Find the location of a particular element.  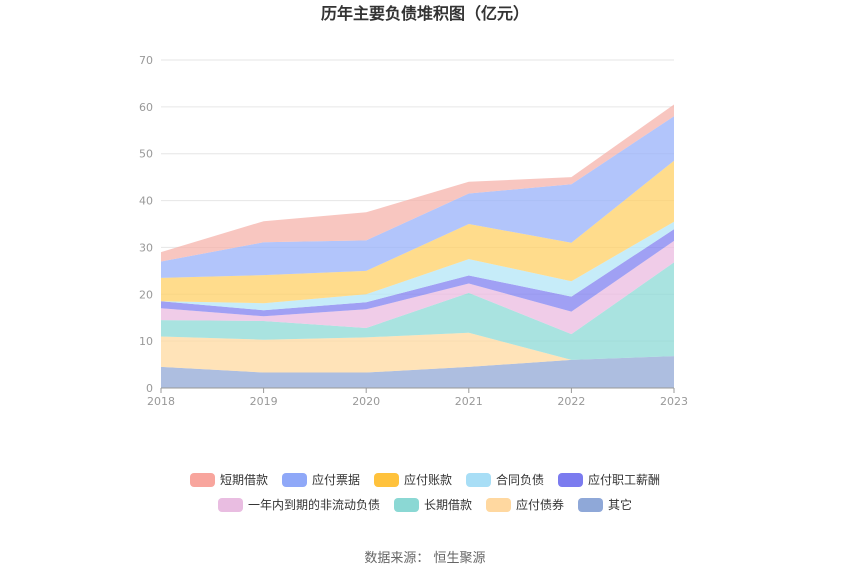

x-tick-label: 2021 is located at coordinates (469, 401).